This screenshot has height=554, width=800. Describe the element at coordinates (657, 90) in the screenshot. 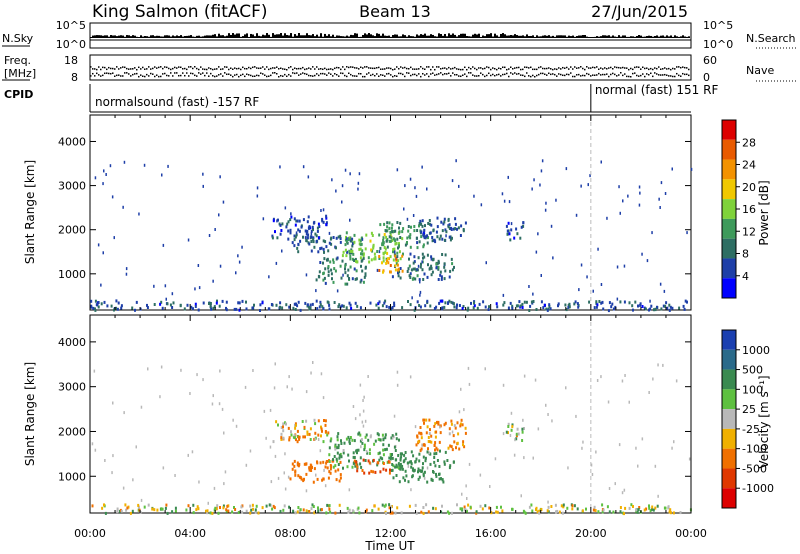

I see `cpid-second-program: normal (fast) 151 RF` at that location.